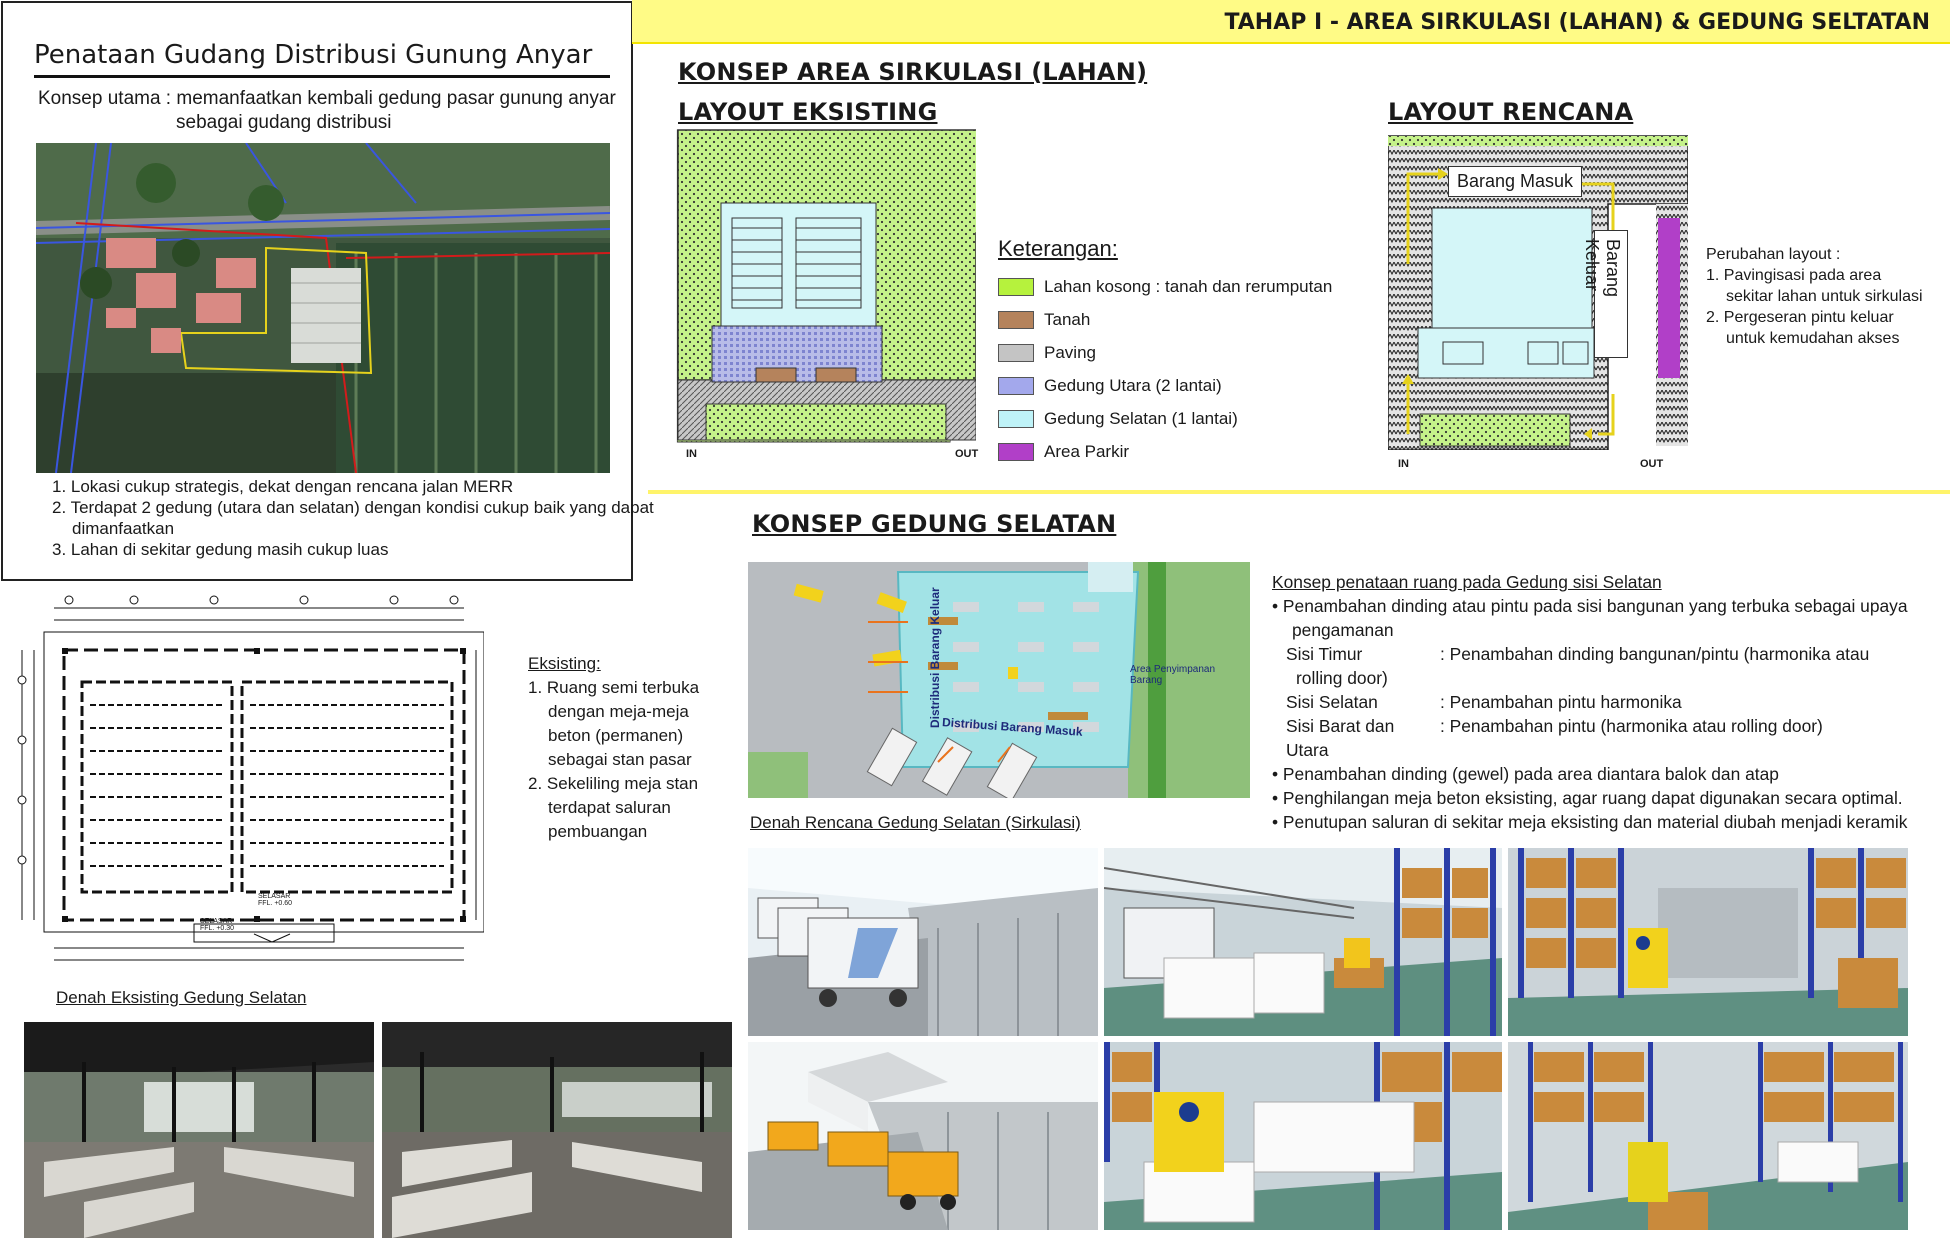 This screenshot has height=1242, width=1950. Describe the element at coordinates (598, 831) in the screenshot. I see `existing-note: pembuangan` at that location.